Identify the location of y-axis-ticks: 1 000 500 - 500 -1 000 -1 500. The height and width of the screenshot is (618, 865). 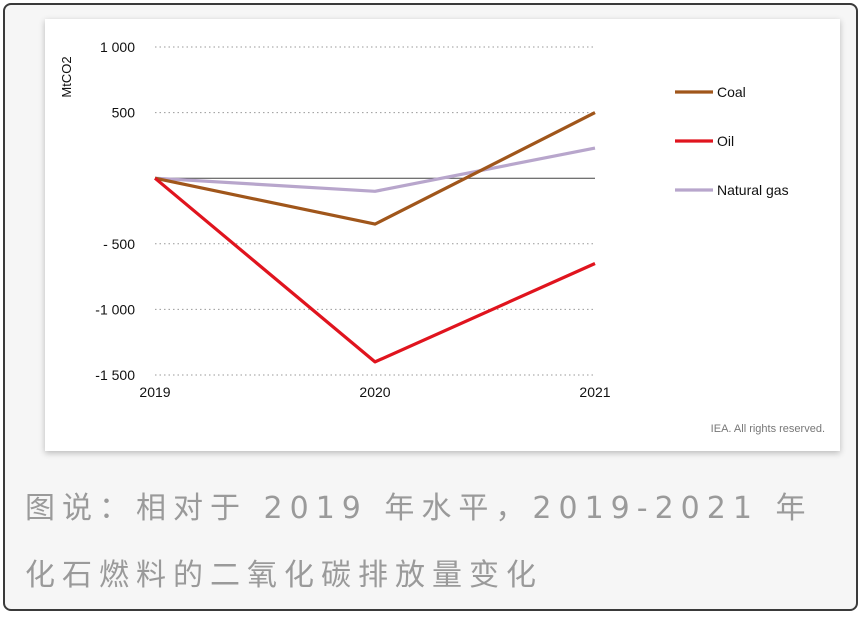
(115, 211).